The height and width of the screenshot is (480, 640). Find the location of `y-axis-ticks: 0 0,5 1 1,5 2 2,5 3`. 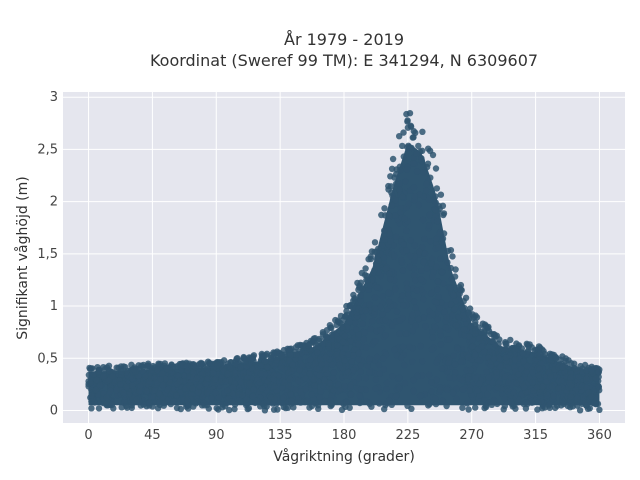

y-axis-ticks: 0 0,5 1 1,5 2 2,5 3 is located at coordinates (47, 254).